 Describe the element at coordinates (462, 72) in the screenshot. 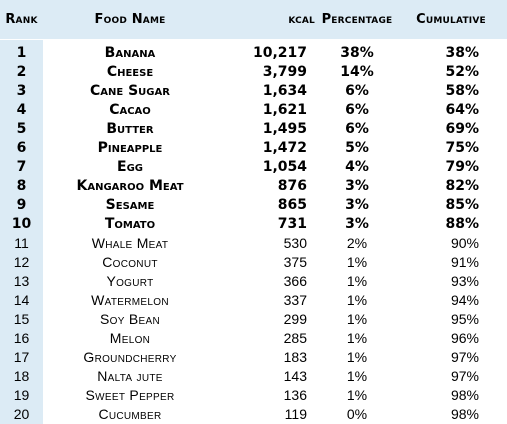

I see `cumulative-cell: 52%` at that location.